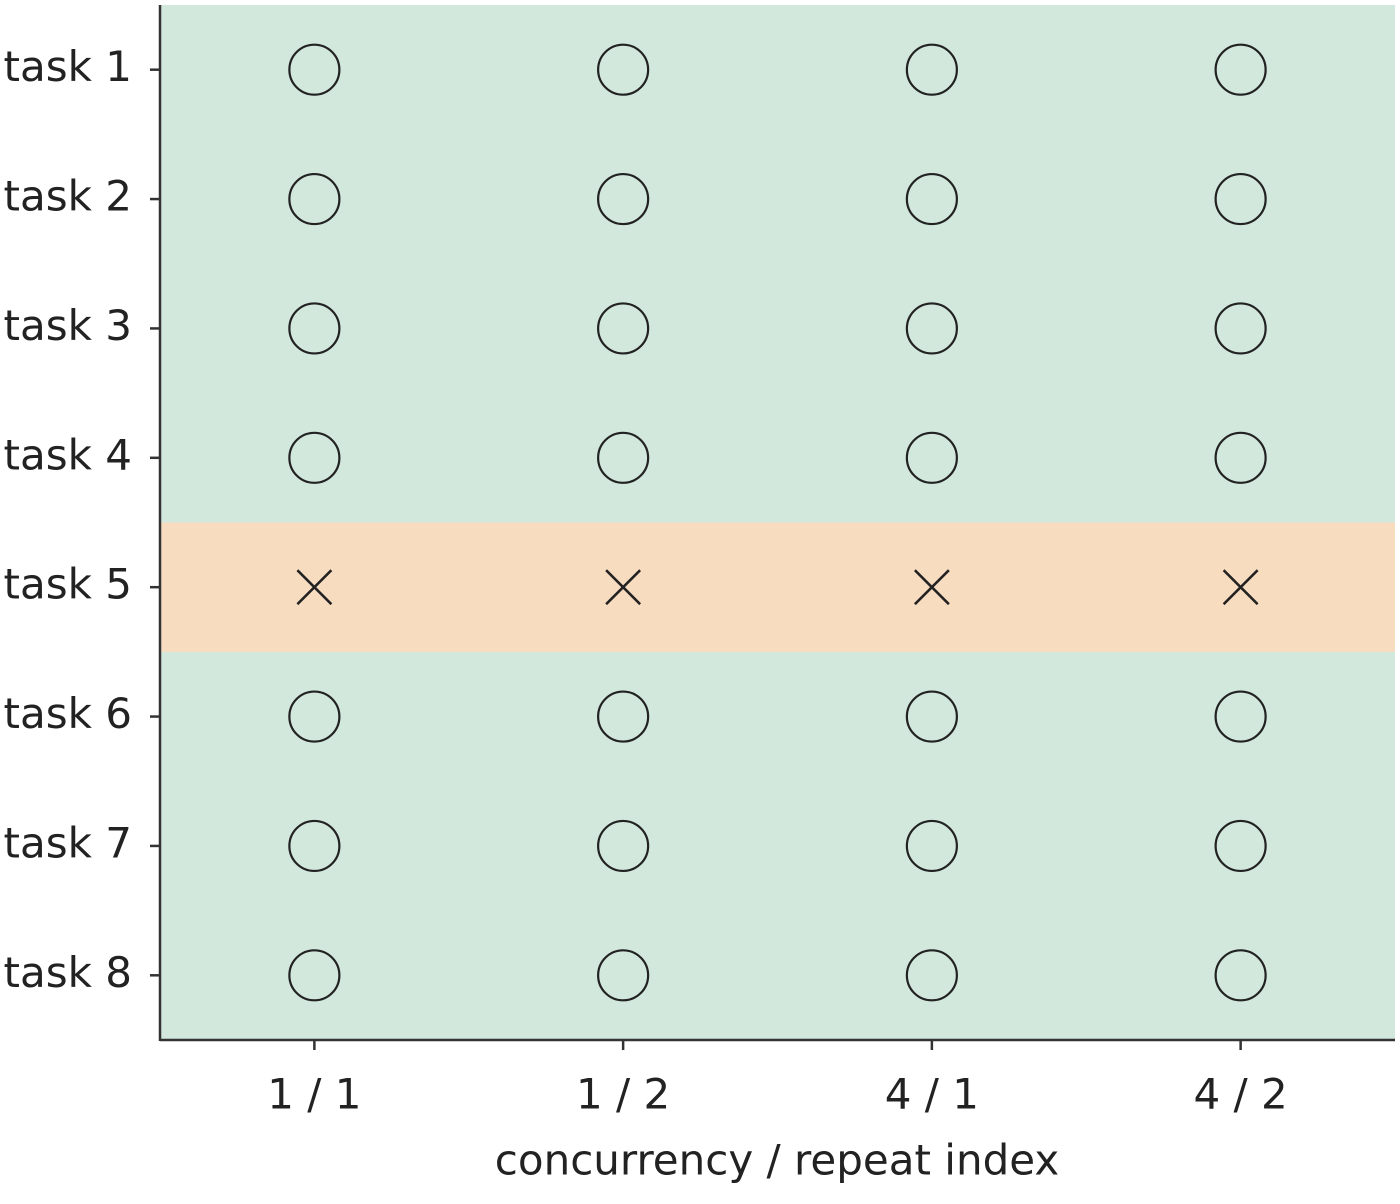 This screenshot has width=1400, height=1204. What do you see at coordinates (68, 196) in the screenshot?
I see `y-tick-label: task 2` at bounding box center [68, 196].